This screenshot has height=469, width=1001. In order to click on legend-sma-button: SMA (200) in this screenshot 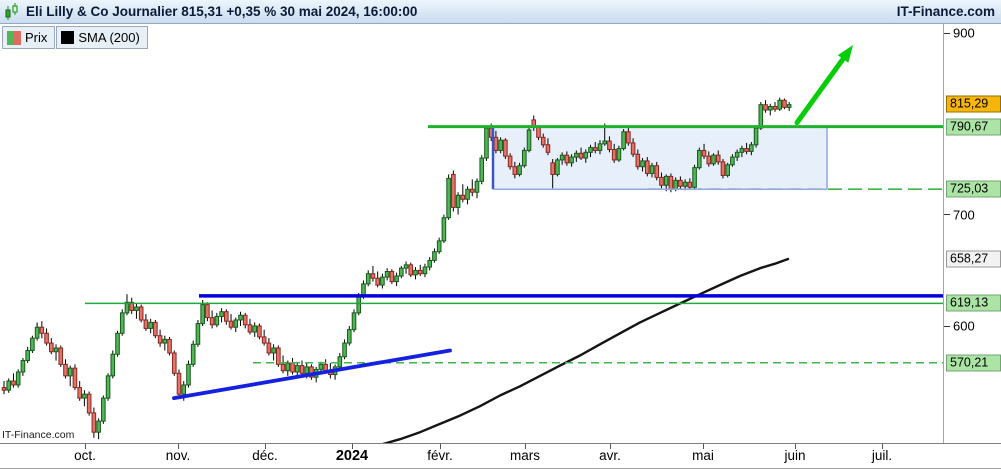, I will do `click(102, 37)`.